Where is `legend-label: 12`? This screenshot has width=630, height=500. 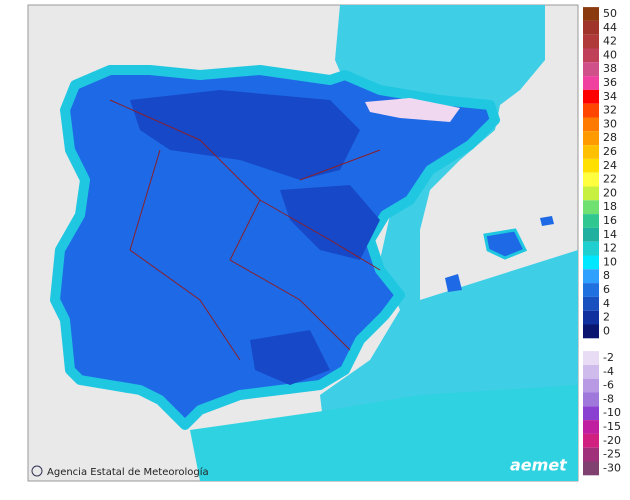
legend-label: 12 is located at coordinates (610, 248).